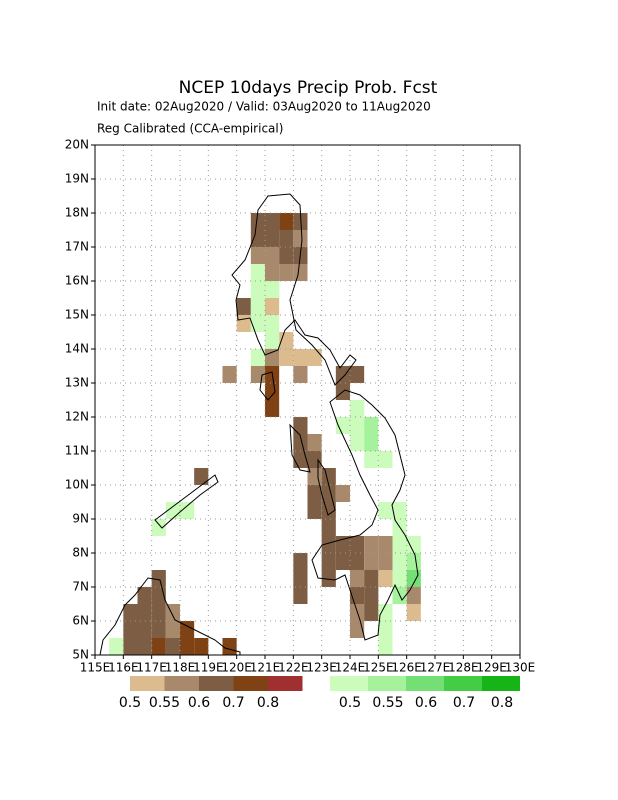 The width and height of the screenshot is (618, 800). Describe the element at coordinates (95, 668) in the screenshot. I see `lon-tick-label: 115E` at that location.